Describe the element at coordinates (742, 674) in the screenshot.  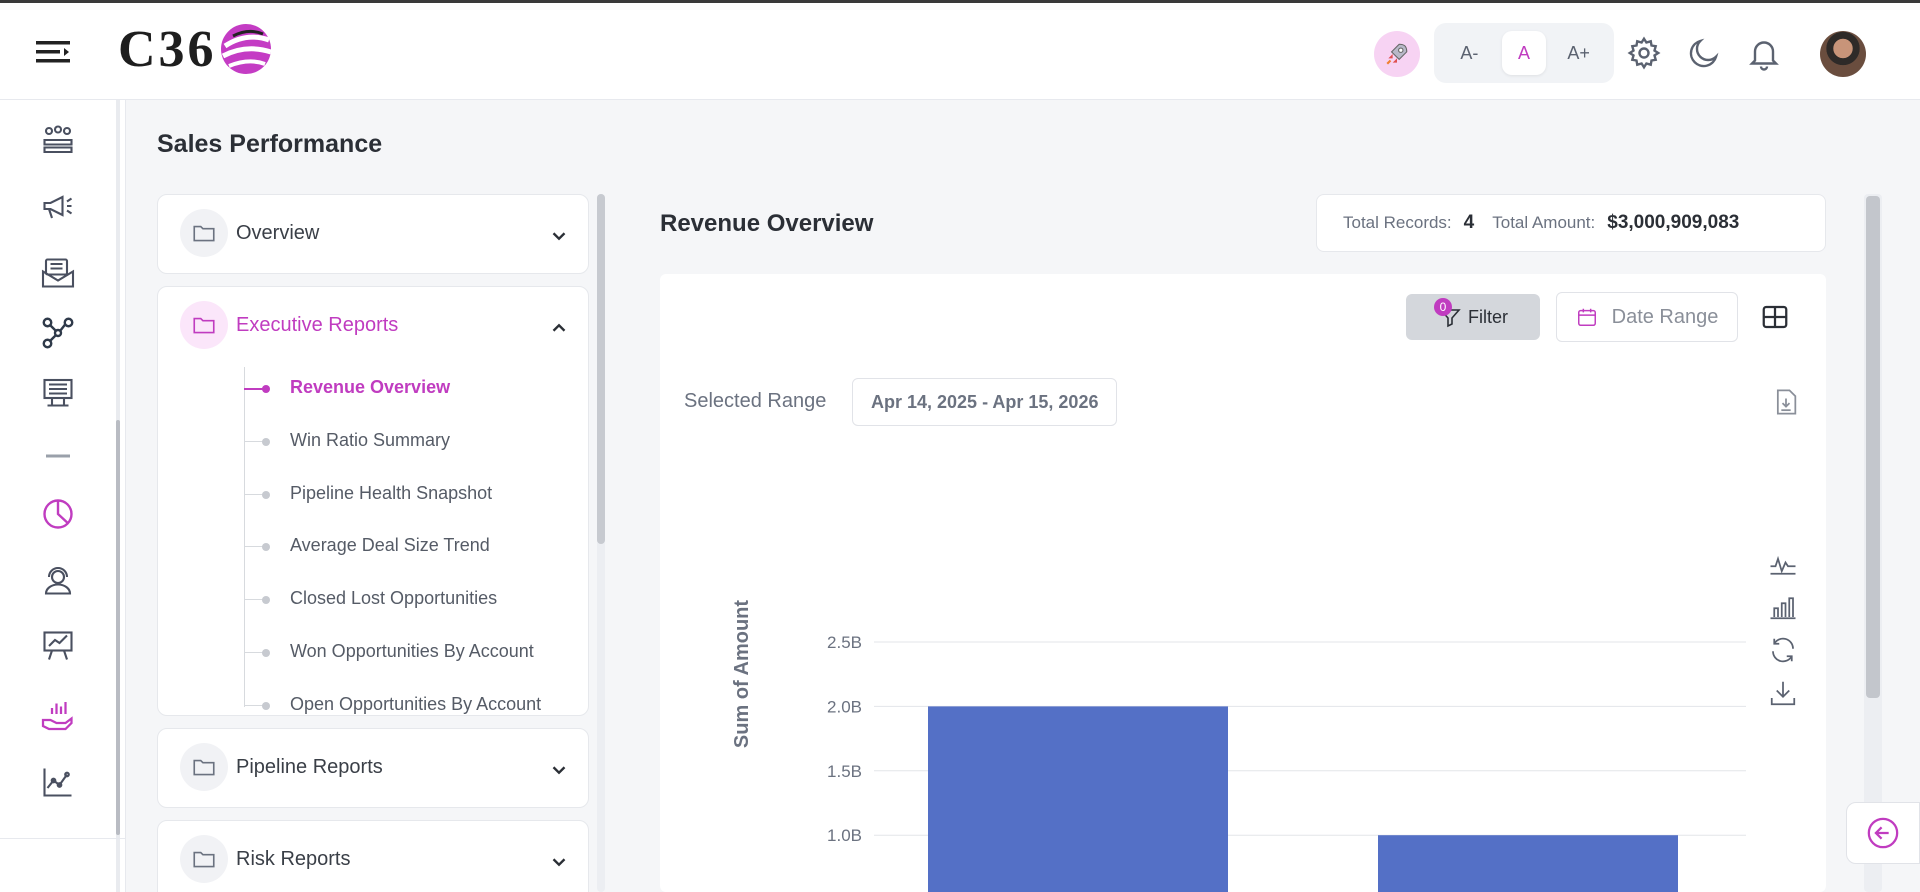
I see `y-axis-label: Sum of Amount` at that location.